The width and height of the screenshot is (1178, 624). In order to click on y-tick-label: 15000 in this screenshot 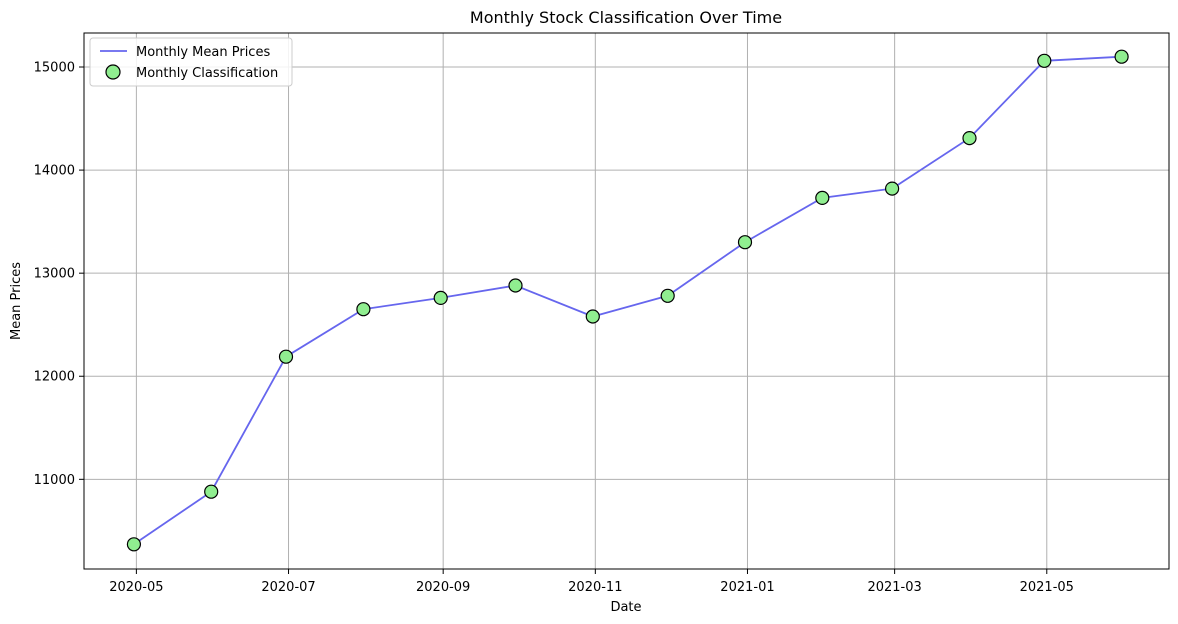, I will do `click(54, 68)`.